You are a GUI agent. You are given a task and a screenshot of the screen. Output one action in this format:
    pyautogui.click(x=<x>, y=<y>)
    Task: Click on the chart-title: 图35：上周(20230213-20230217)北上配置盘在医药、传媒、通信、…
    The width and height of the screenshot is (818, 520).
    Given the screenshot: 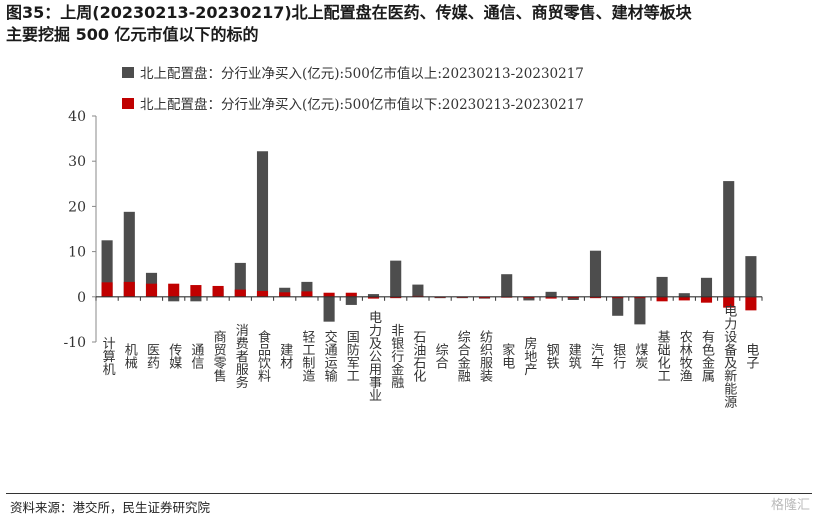 What is the action you would take?
    pyautogui.click(x=410, y=24)
    